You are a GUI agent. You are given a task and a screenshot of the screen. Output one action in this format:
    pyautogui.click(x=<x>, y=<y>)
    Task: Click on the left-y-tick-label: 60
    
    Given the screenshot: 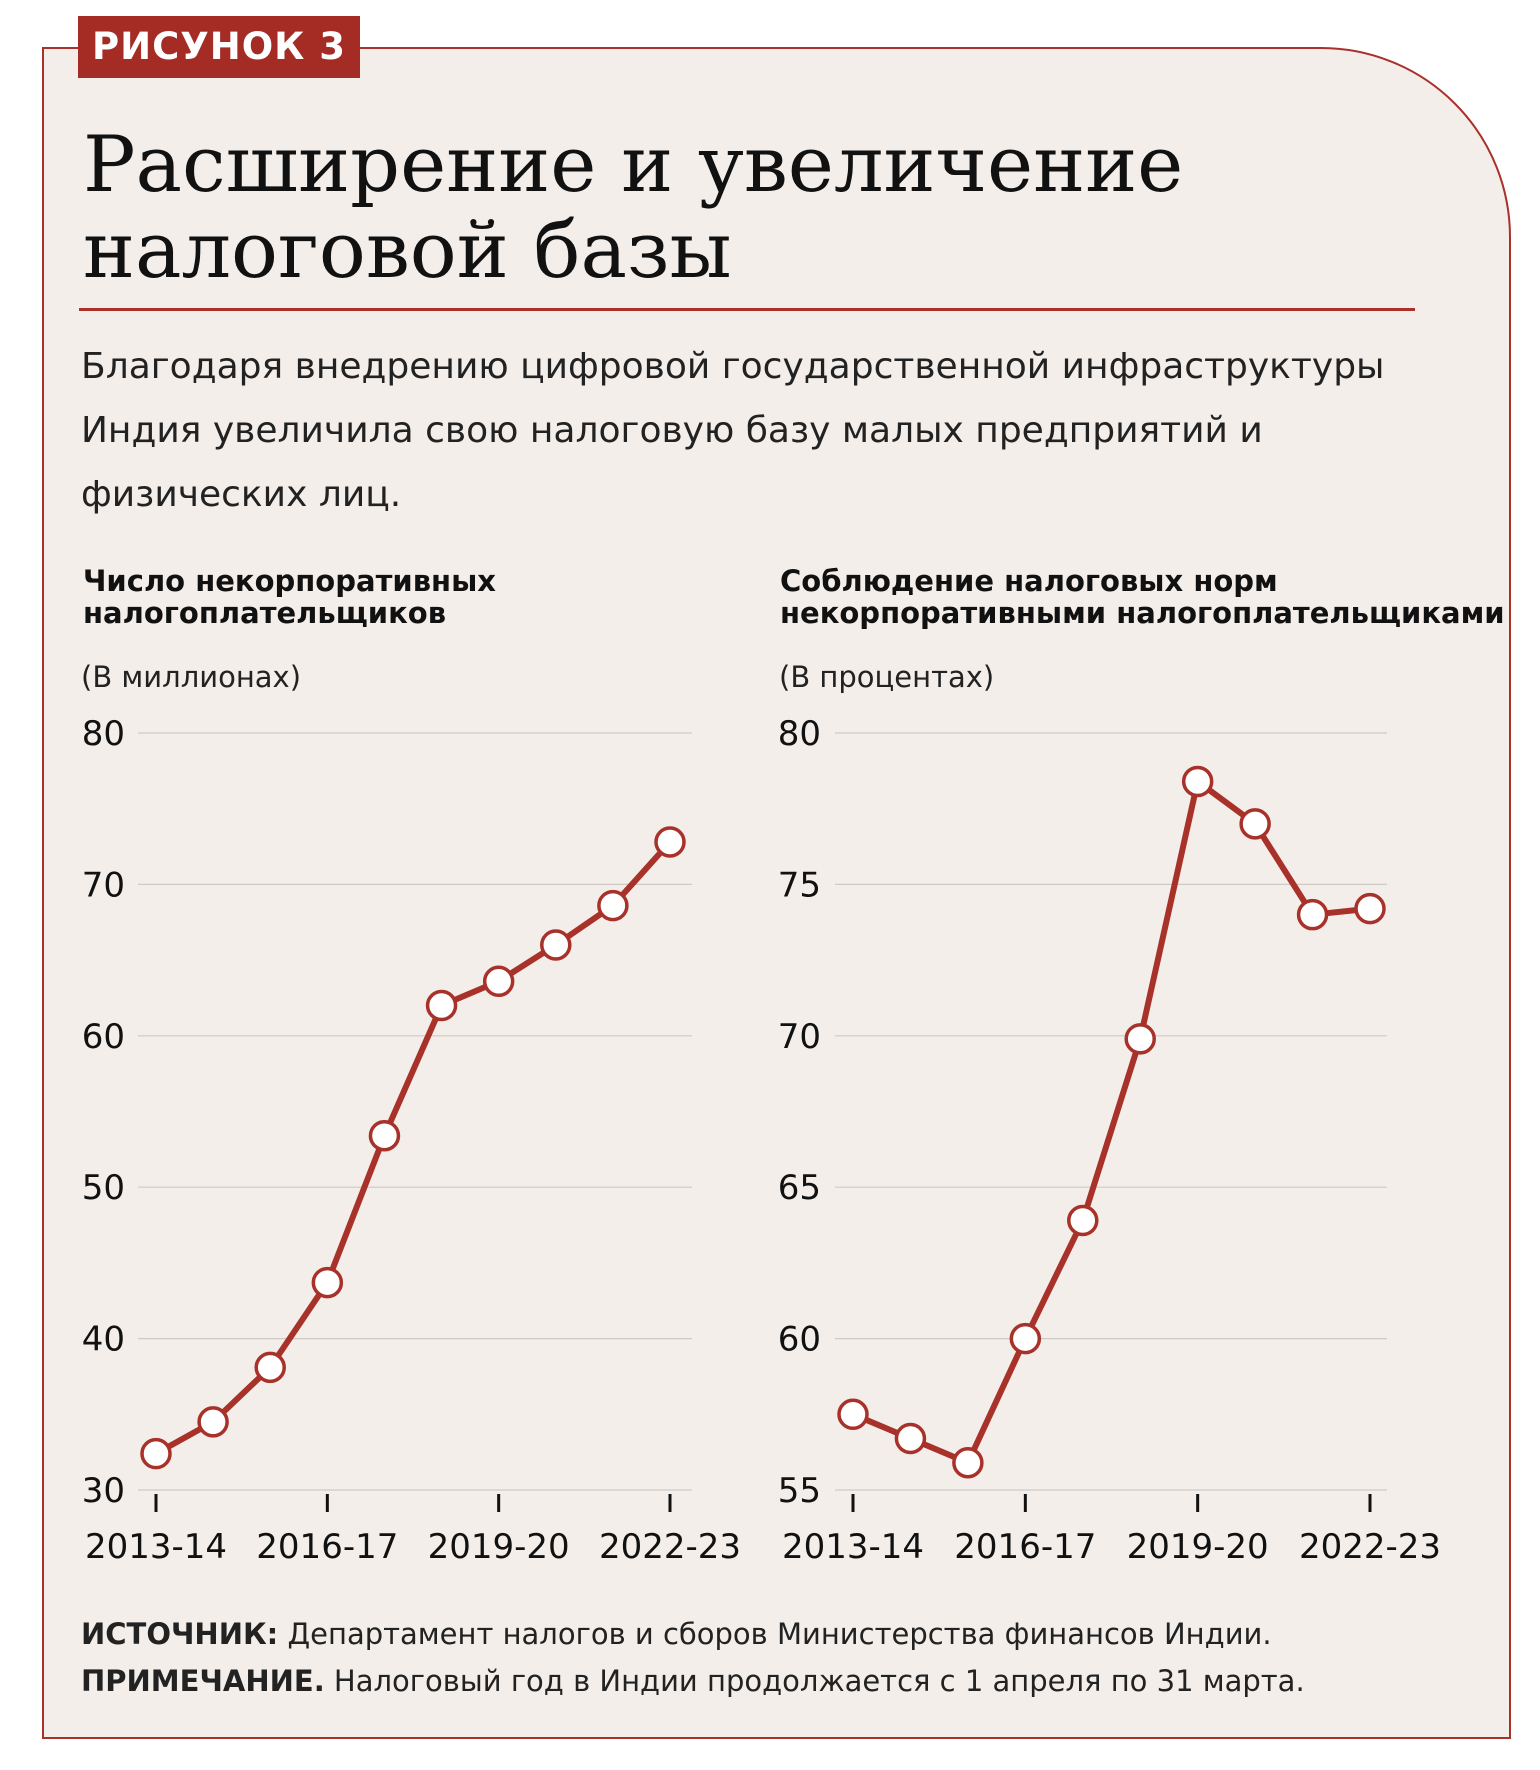 What is the action you would take?
    pyautogui.click(x=103, y=1037)
    